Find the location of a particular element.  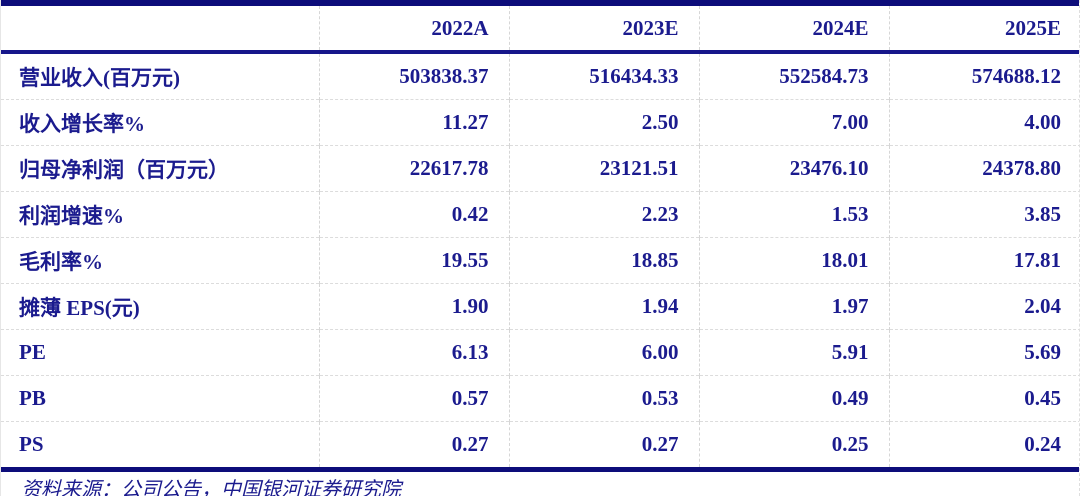

value-cell: 0.24 is located at coordinates (983, 445).